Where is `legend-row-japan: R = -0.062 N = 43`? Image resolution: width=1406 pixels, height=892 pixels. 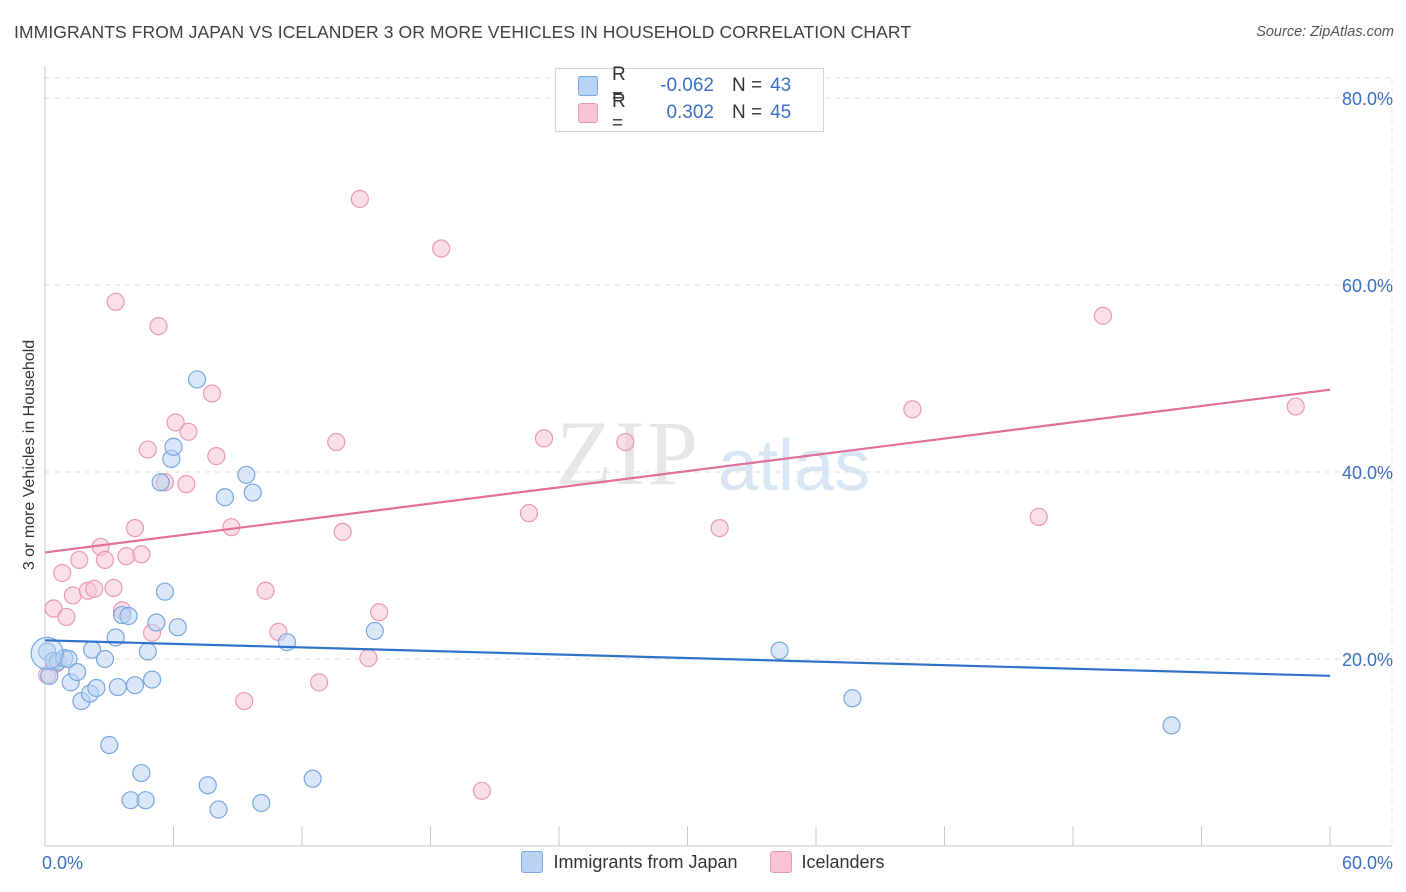 legend-row-japan: R = -0.062 N = 43 is located at coordinates (685, 85).